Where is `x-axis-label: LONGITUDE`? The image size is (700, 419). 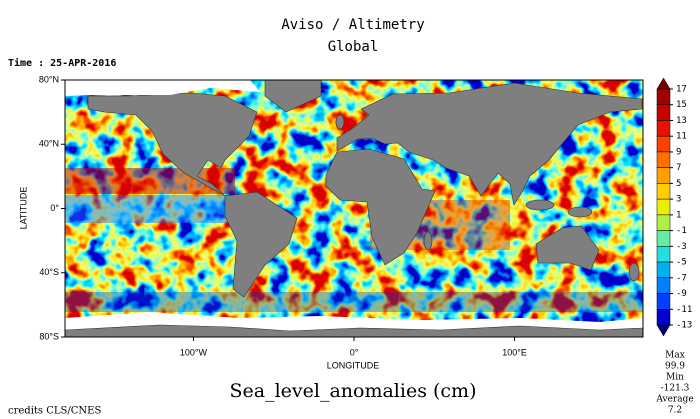
x-axis-label: LONGITUDE is located at coordinates (353, 365).